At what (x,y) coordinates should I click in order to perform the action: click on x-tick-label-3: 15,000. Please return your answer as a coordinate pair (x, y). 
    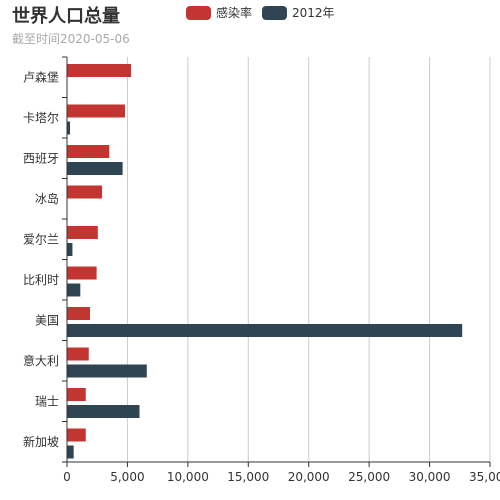
    Looking at the image, I should click on (248, 477).